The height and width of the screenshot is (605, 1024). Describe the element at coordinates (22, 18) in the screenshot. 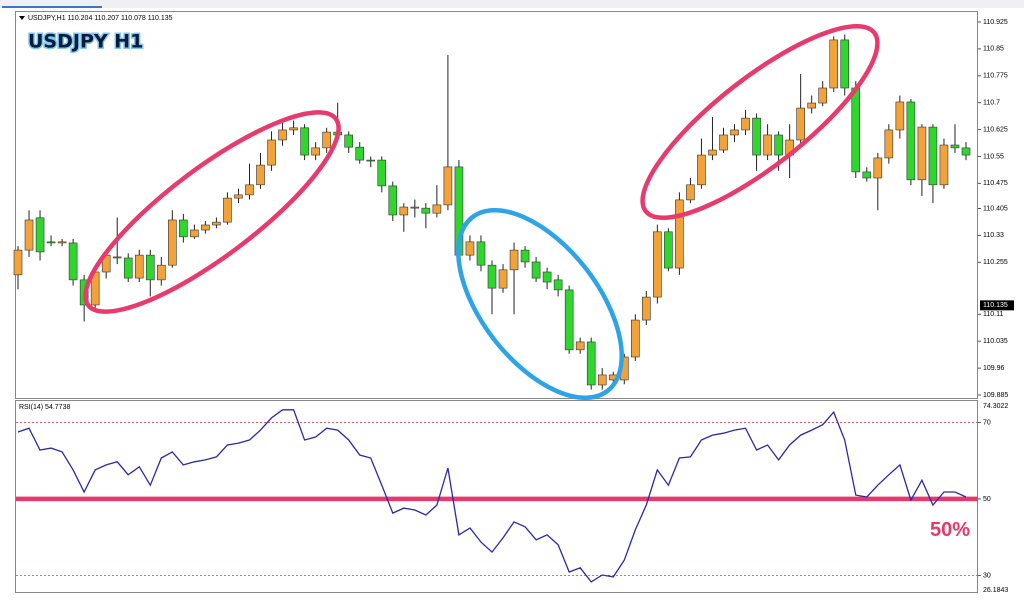

I see `menu-arrow` at that location.